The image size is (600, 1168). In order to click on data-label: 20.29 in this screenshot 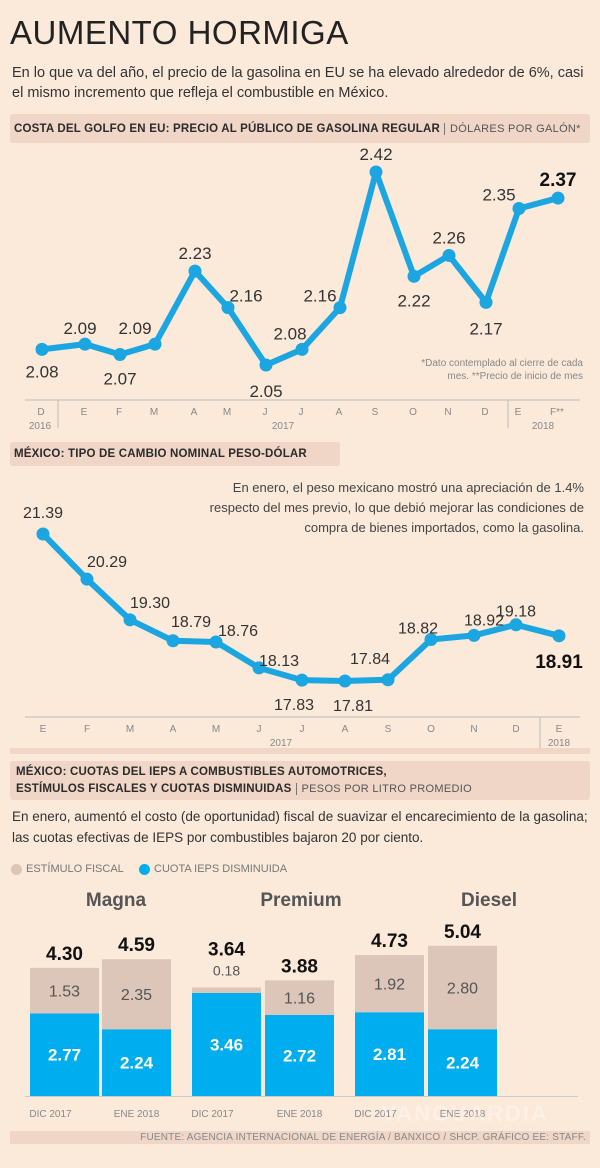, I will do `click(107, 562)`.